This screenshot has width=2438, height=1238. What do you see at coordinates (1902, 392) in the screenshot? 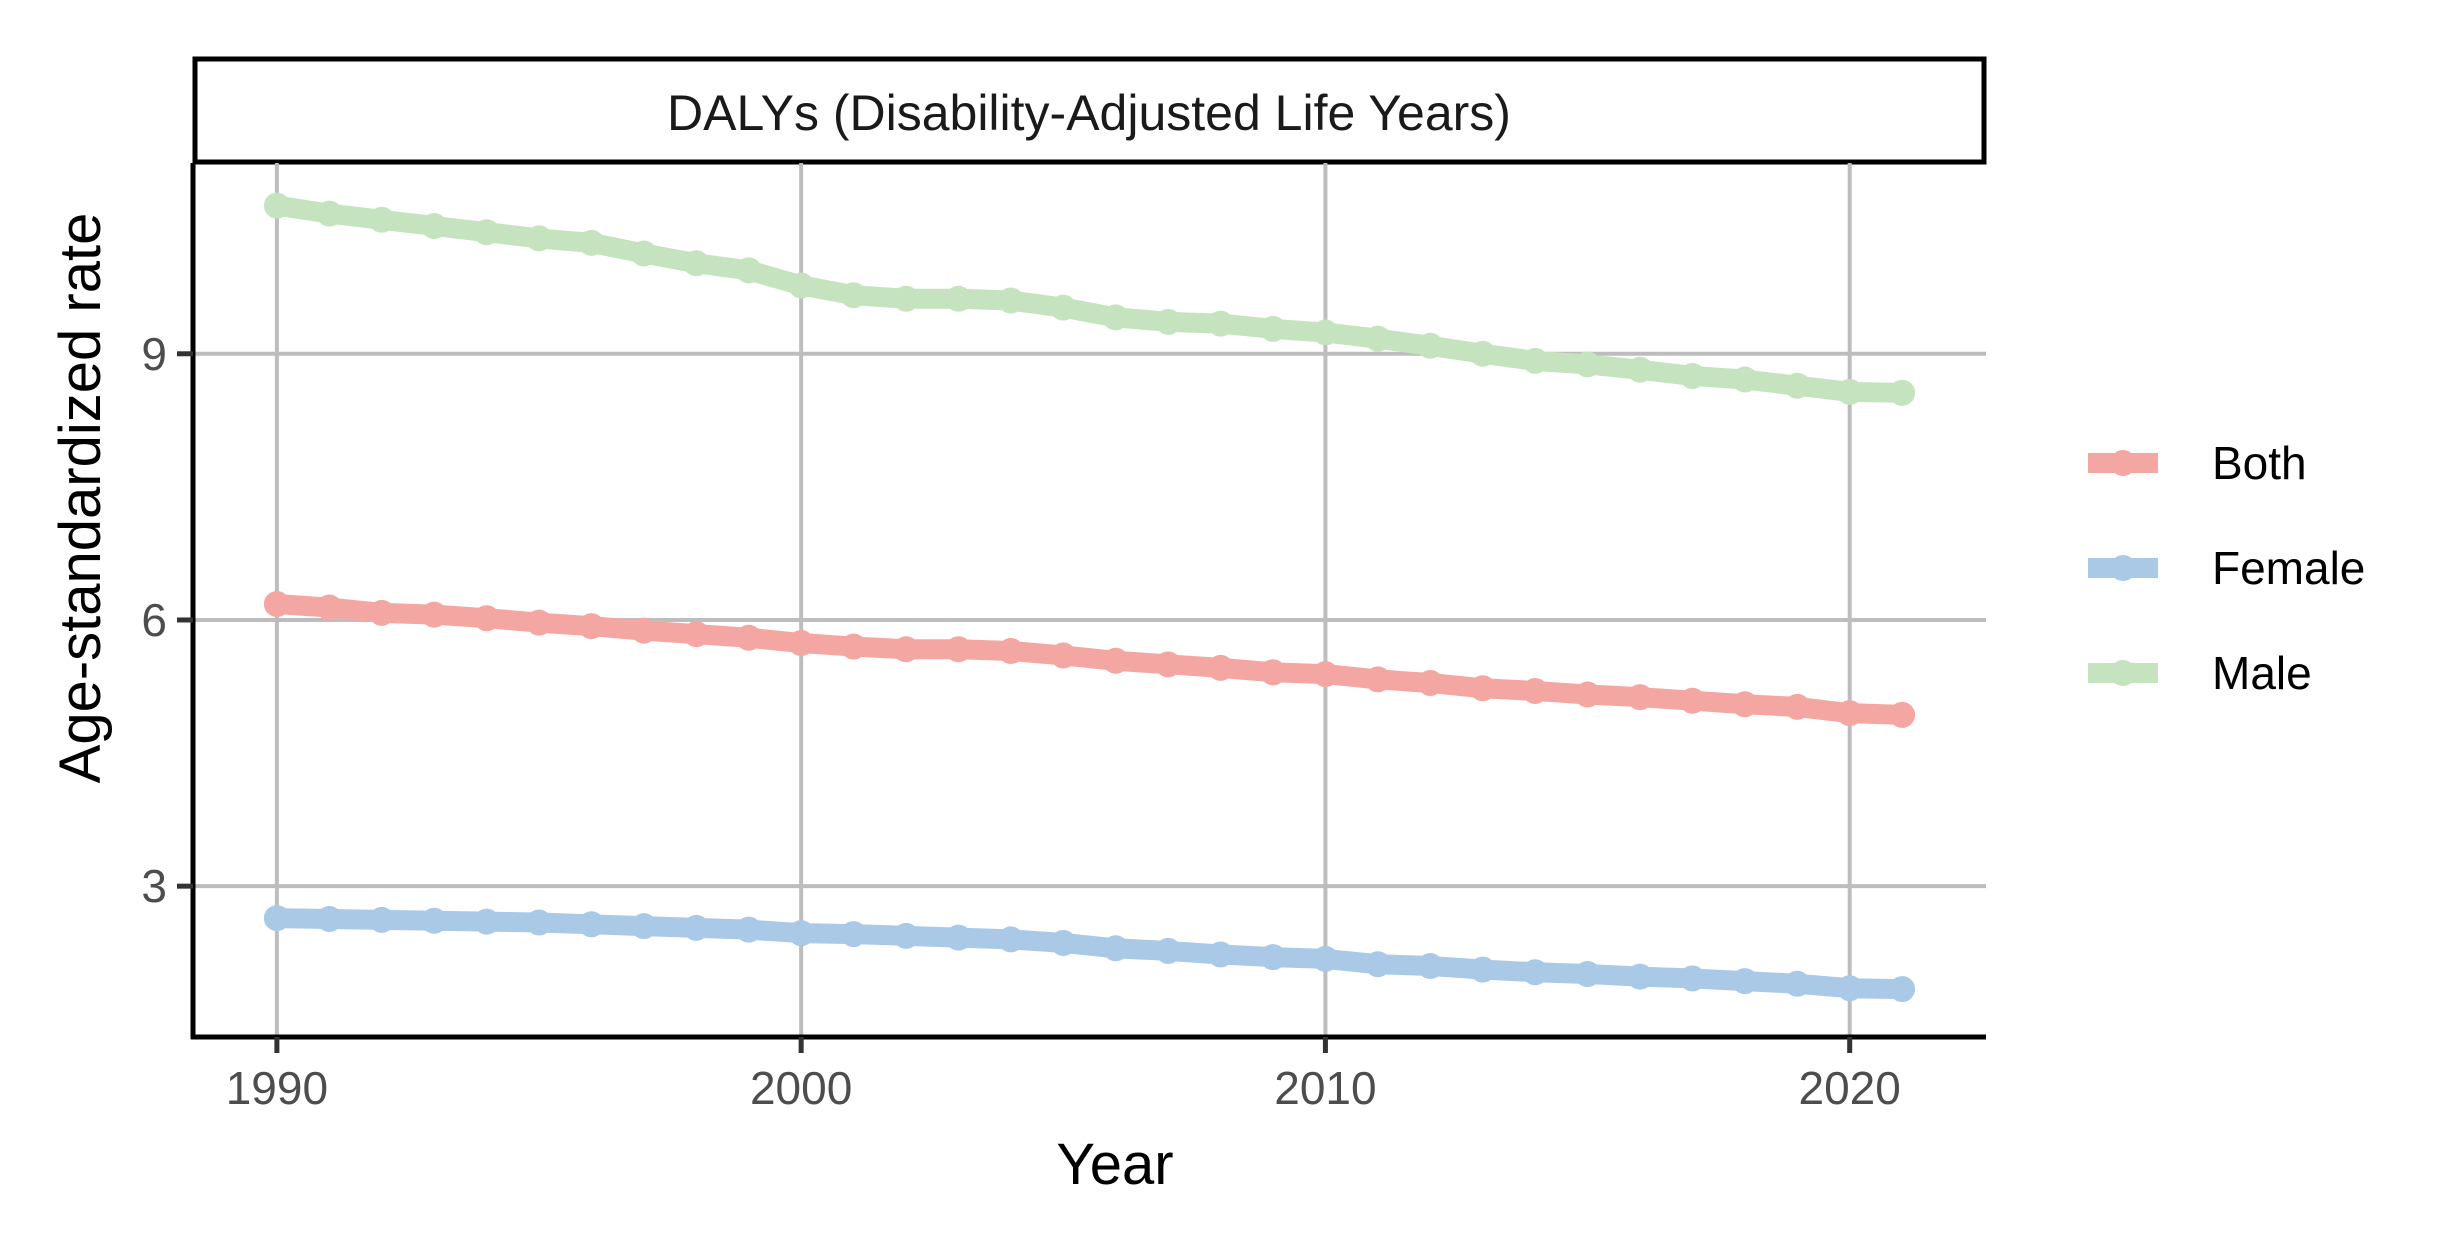
I see `point-male-2021` at bounding box center [1902, 392].